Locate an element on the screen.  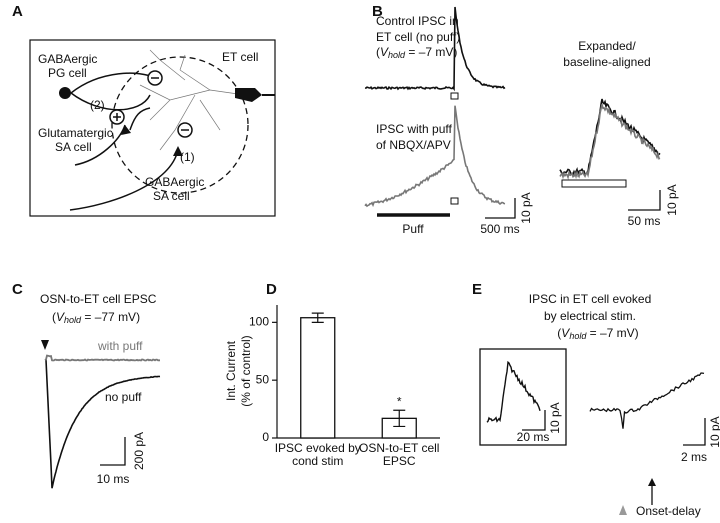
et-soma is located at coordinates (248, 95).